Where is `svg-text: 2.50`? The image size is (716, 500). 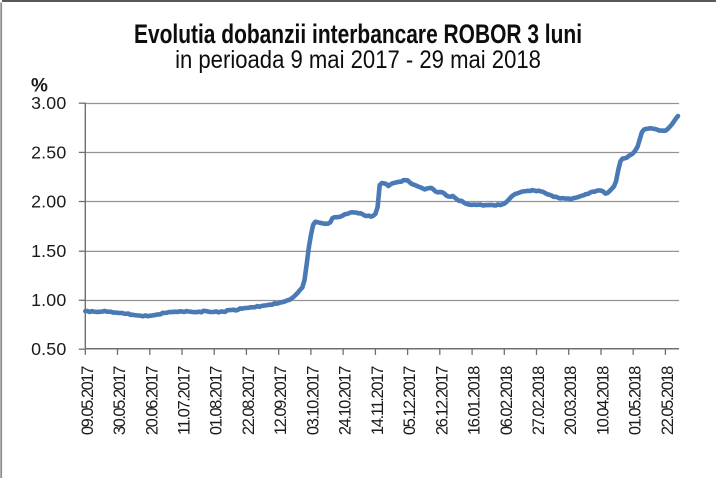
svg-text: 2.50 is located at coordinates (48, 152).